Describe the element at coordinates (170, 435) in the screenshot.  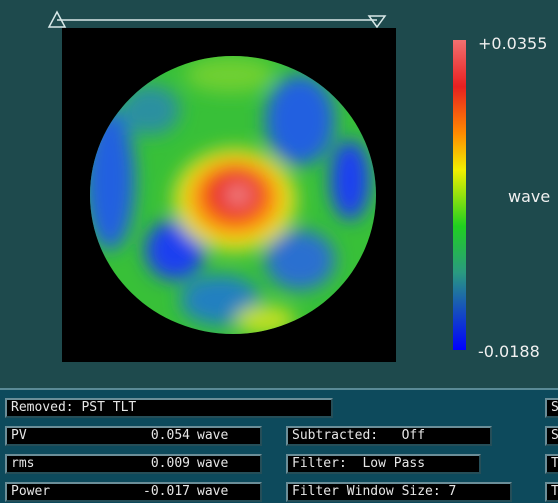
I see `stat-value: 0.054` at that location.